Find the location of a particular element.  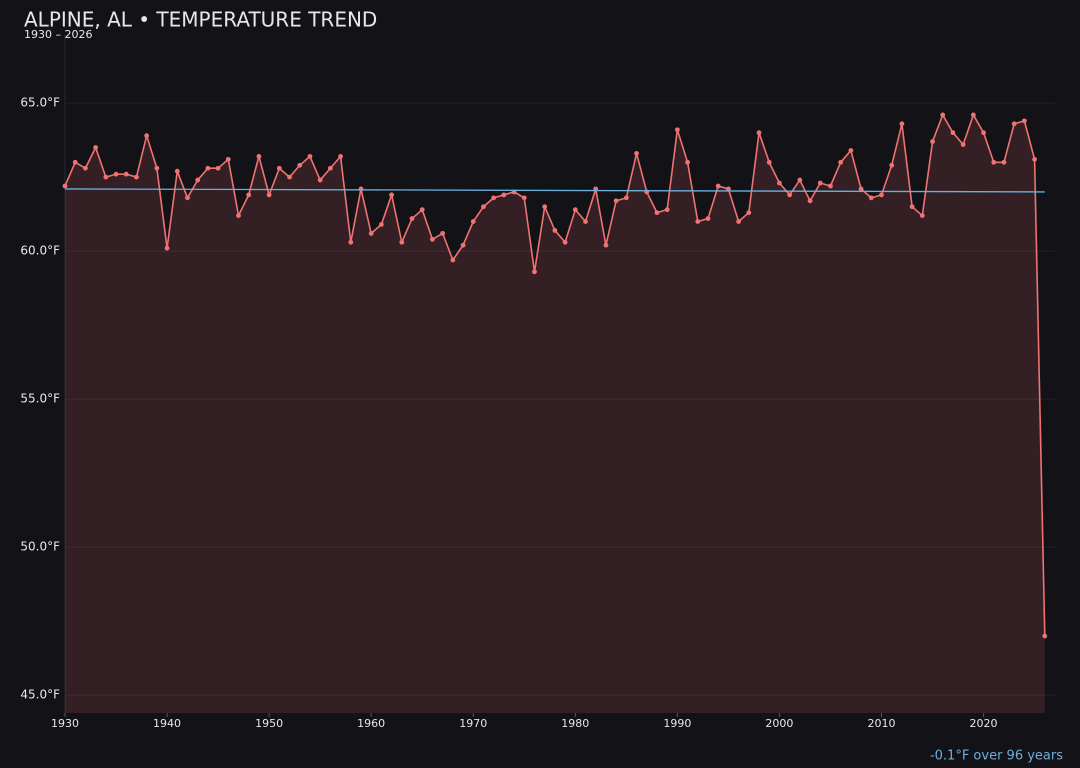

y-tick-label: 45.0°F is located at coordinates (40, 695).